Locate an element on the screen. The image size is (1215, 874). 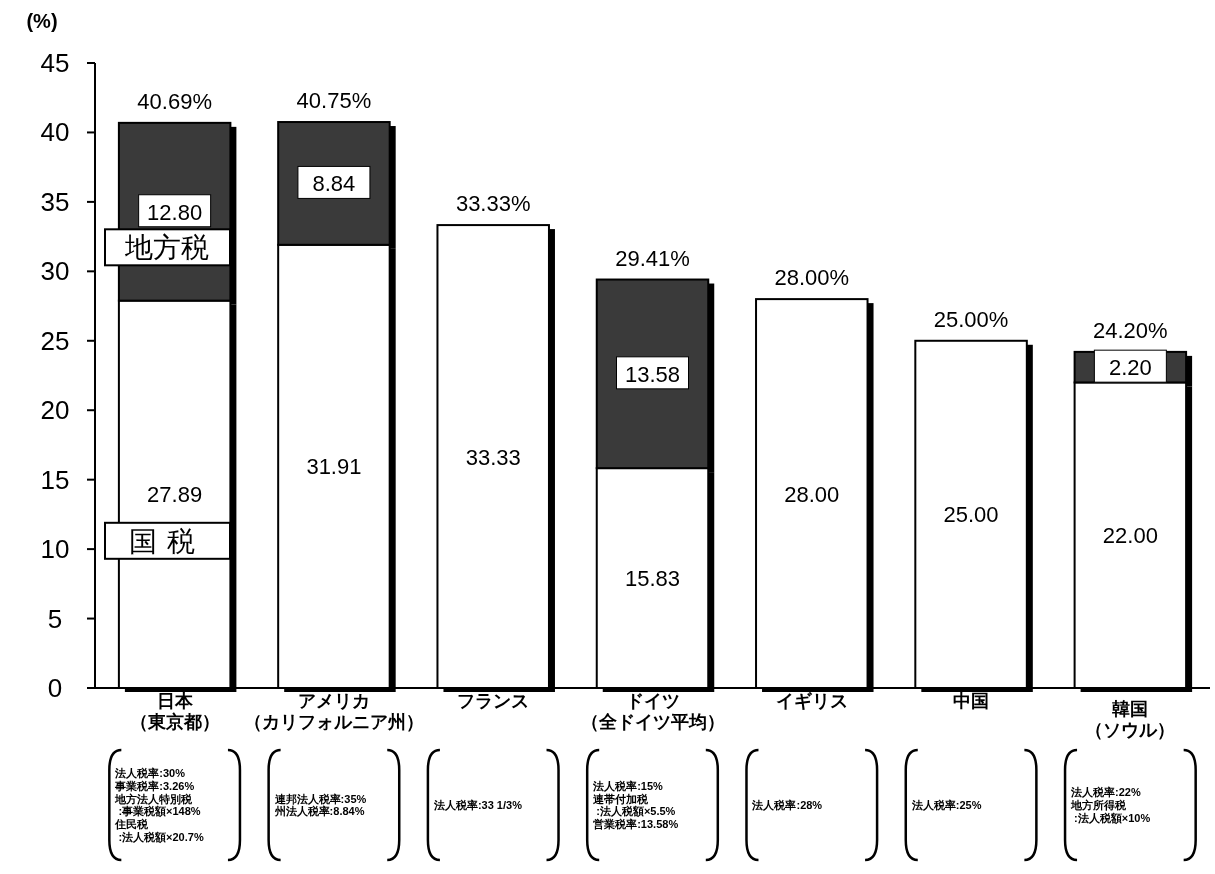
x-tick-label: アメリカ（カリフォルニア州） is located at coordinates (333, 711).